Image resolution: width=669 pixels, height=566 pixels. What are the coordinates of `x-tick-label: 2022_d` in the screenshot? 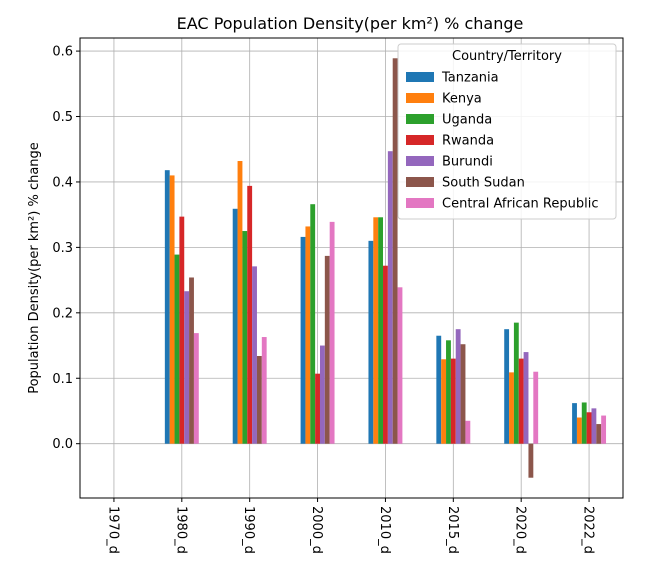 It's located at (588, 530).